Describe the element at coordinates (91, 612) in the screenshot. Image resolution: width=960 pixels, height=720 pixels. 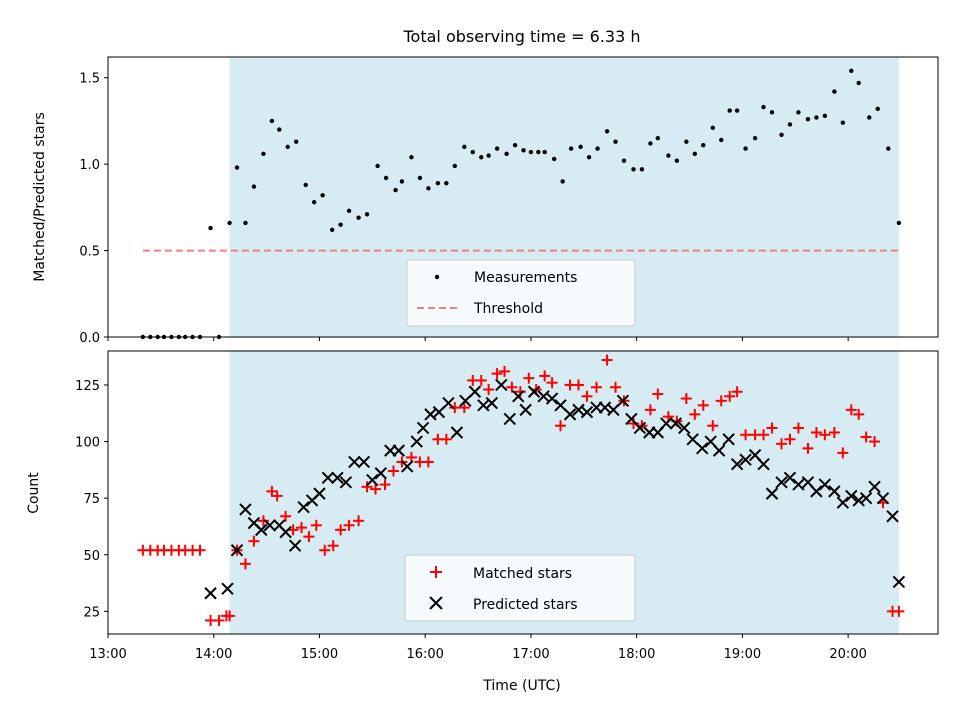
I see `bottom-y-tick-label: 25` at that location.